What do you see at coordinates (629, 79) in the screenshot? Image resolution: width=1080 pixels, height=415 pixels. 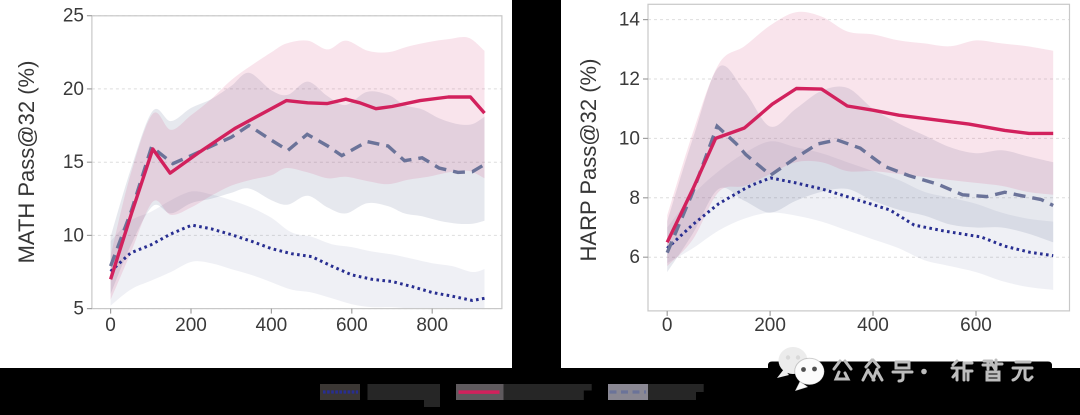 I see `svg-text: 12` at bounding box center [629, 79].